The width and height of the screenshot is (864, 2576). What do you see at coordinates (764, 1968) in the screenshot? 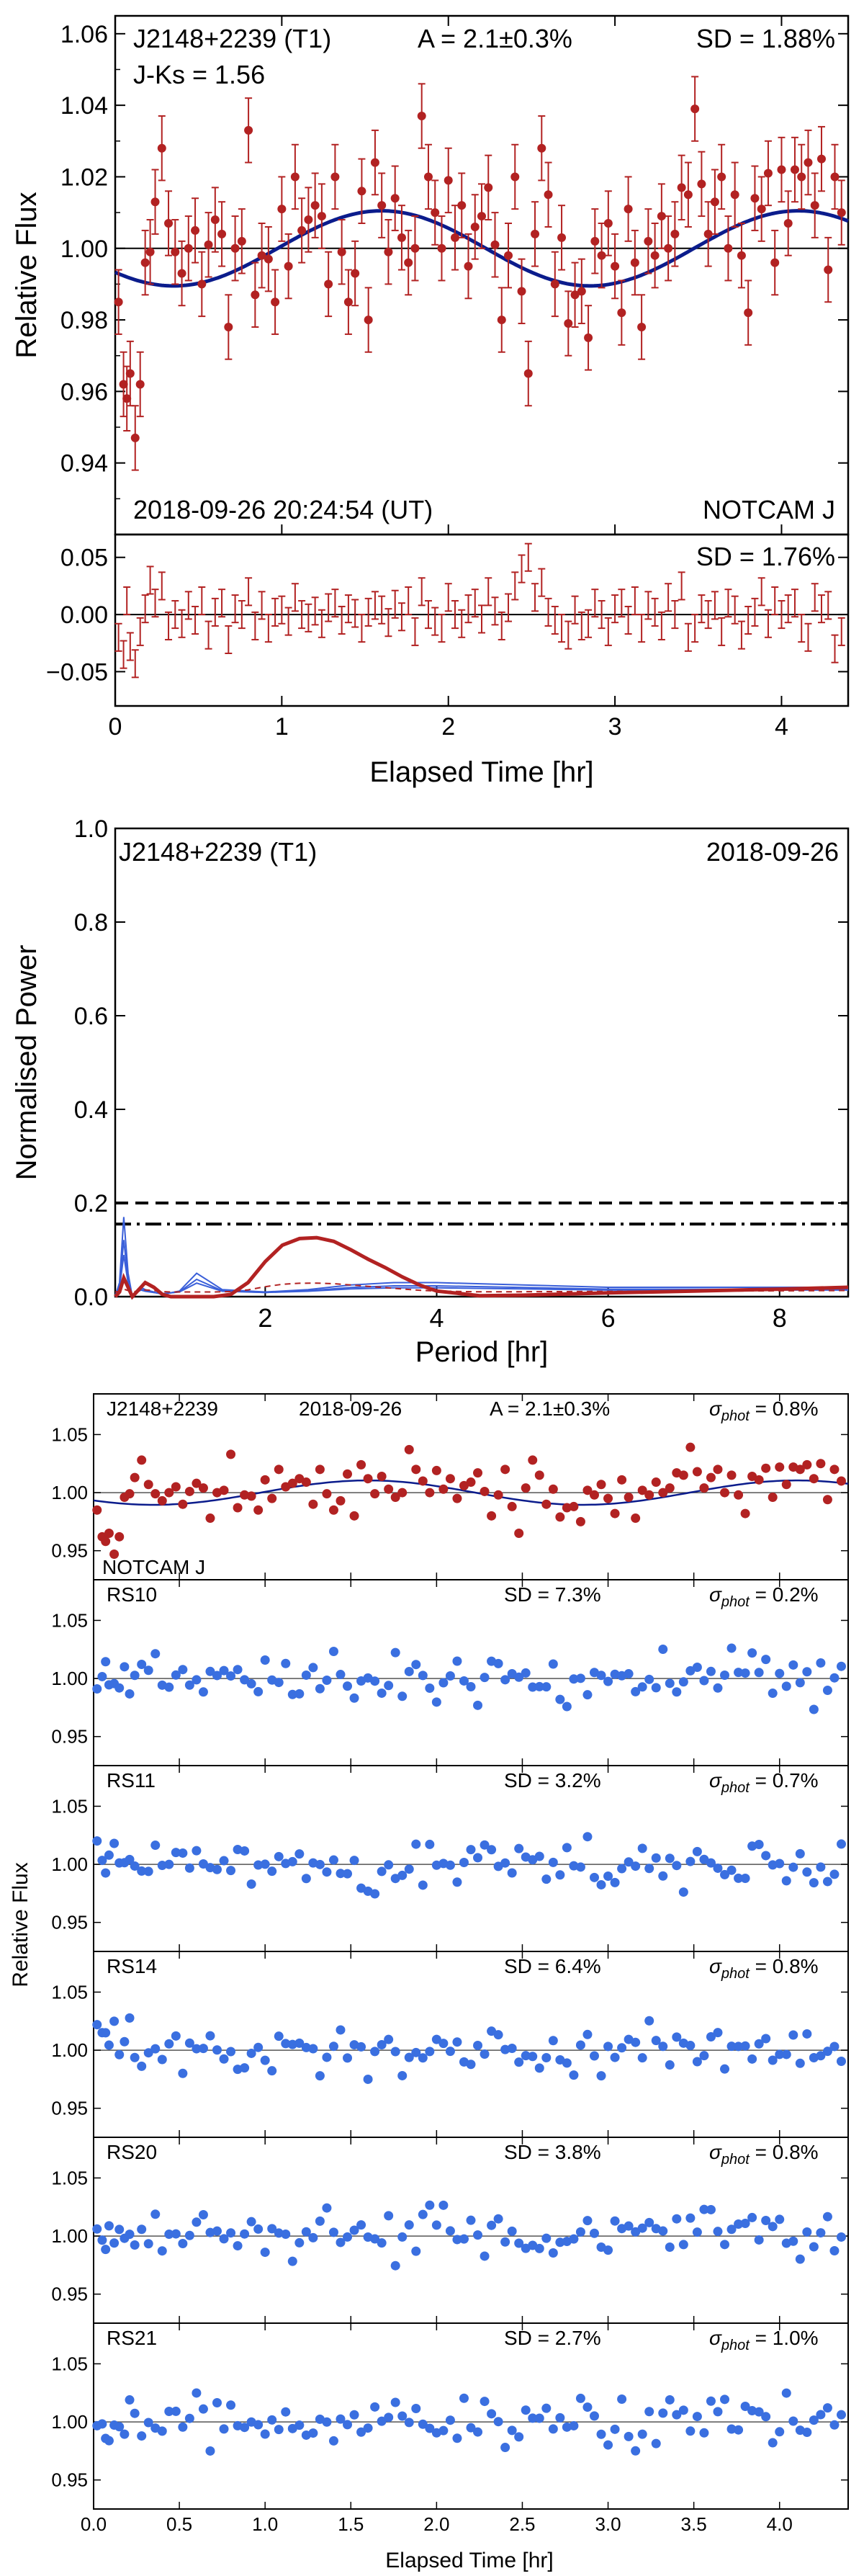
I see `panel-sigma: σphot = 0.8%` at bounding box center [764, 1968].